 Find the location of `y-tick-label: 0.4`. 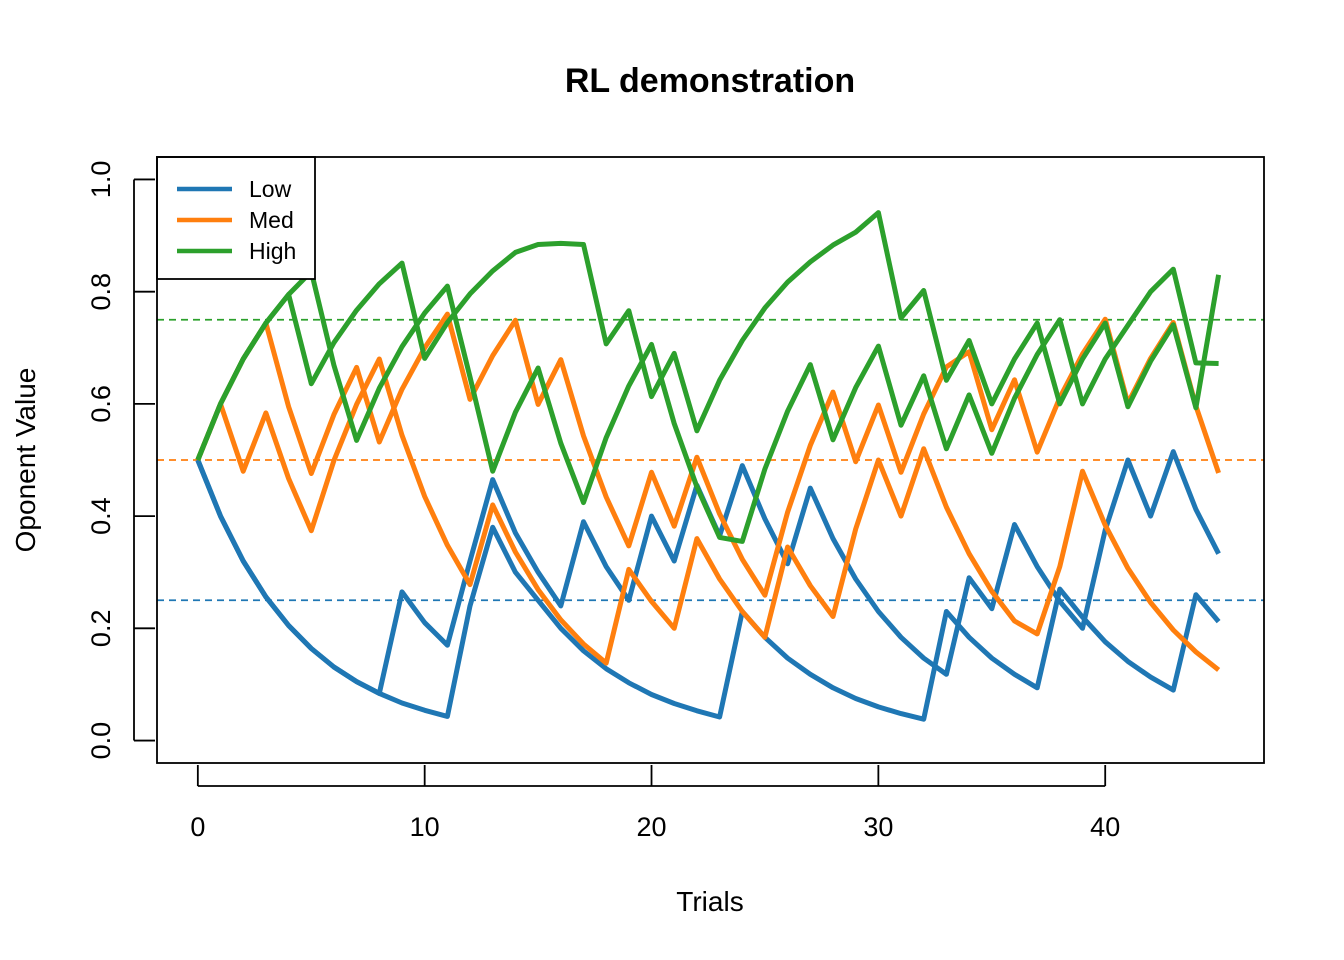

y-tick-label: 0.4 is located at coordinates (101, 516).